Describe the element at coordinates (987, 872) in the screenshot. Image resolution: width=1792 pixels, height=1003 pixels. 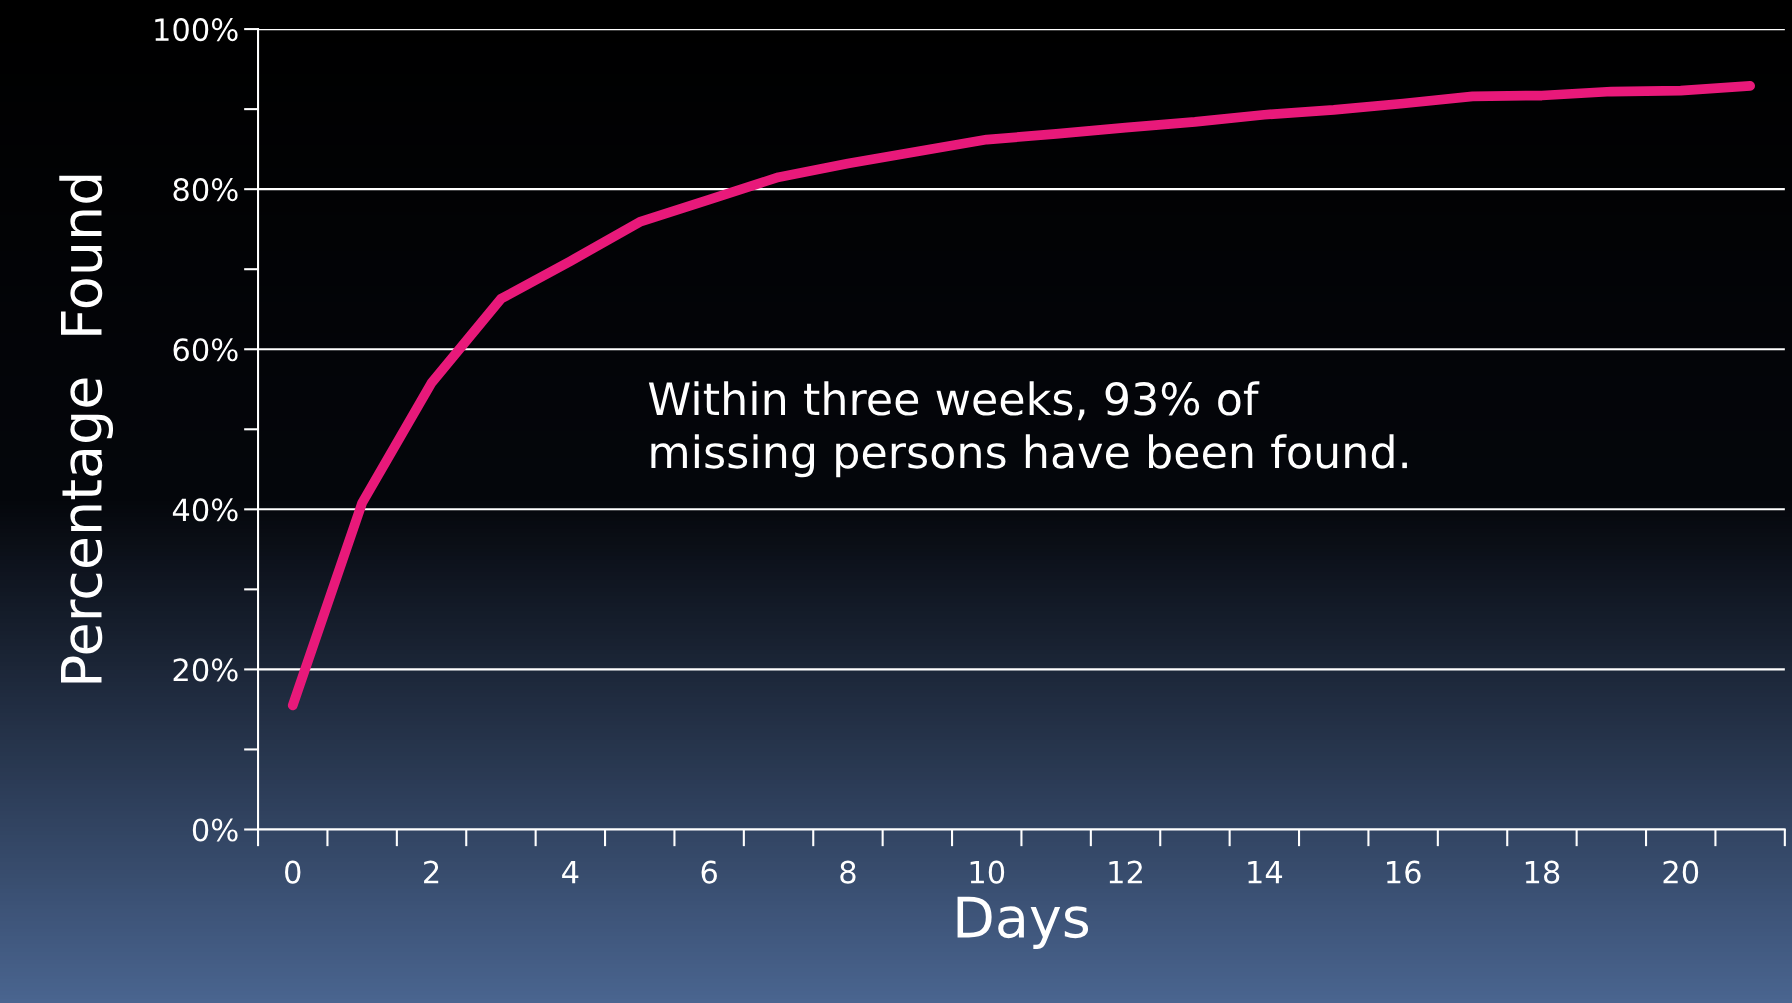
I see `x-tick-label: 10` at that location.